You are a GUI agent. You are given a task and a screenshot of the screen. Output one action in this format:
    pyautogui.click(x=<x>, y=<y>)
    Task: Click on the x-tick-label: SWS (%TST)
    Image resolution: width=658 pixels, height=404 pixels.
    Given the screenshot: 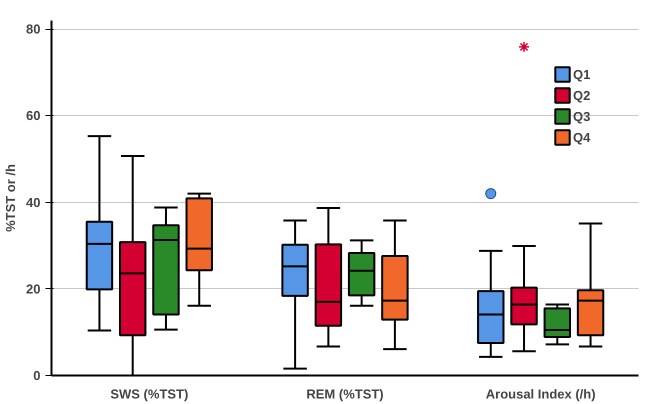 What is the action you would take?
    pyautogui.click(x=149, y=394)
    